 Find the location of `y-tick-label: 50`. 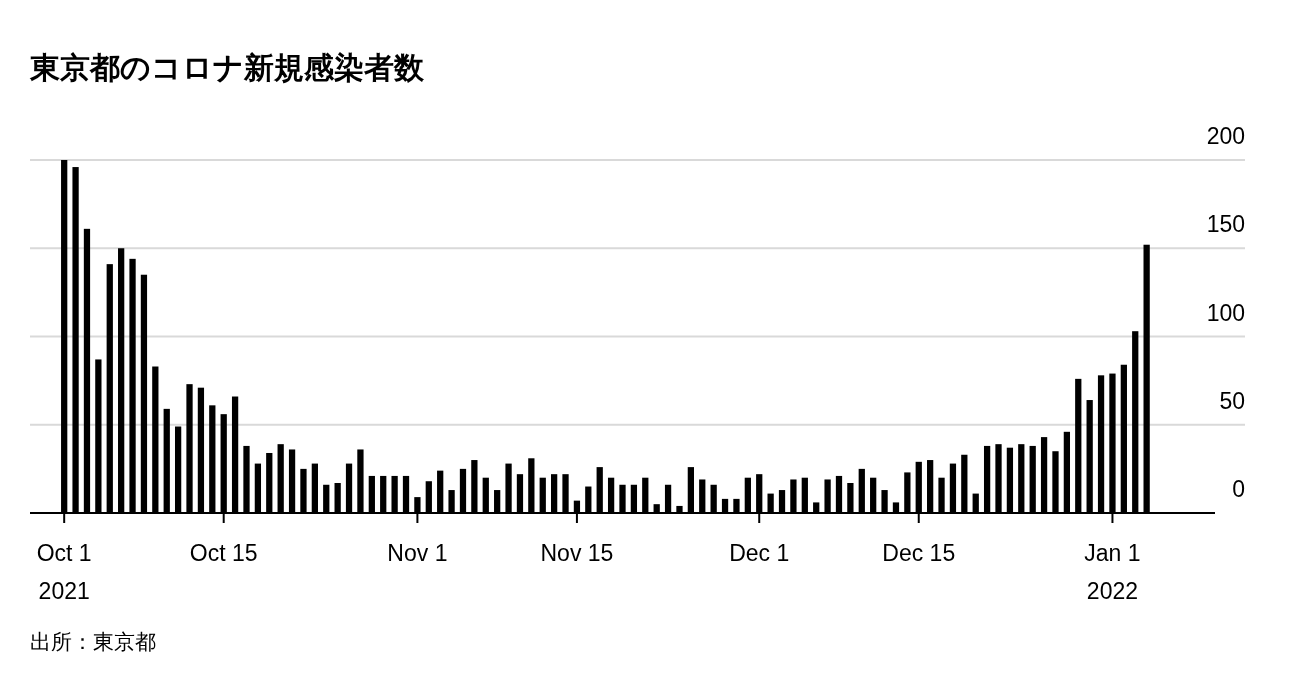

y-tick-label: 50 is located at coordinates (1232, 400).